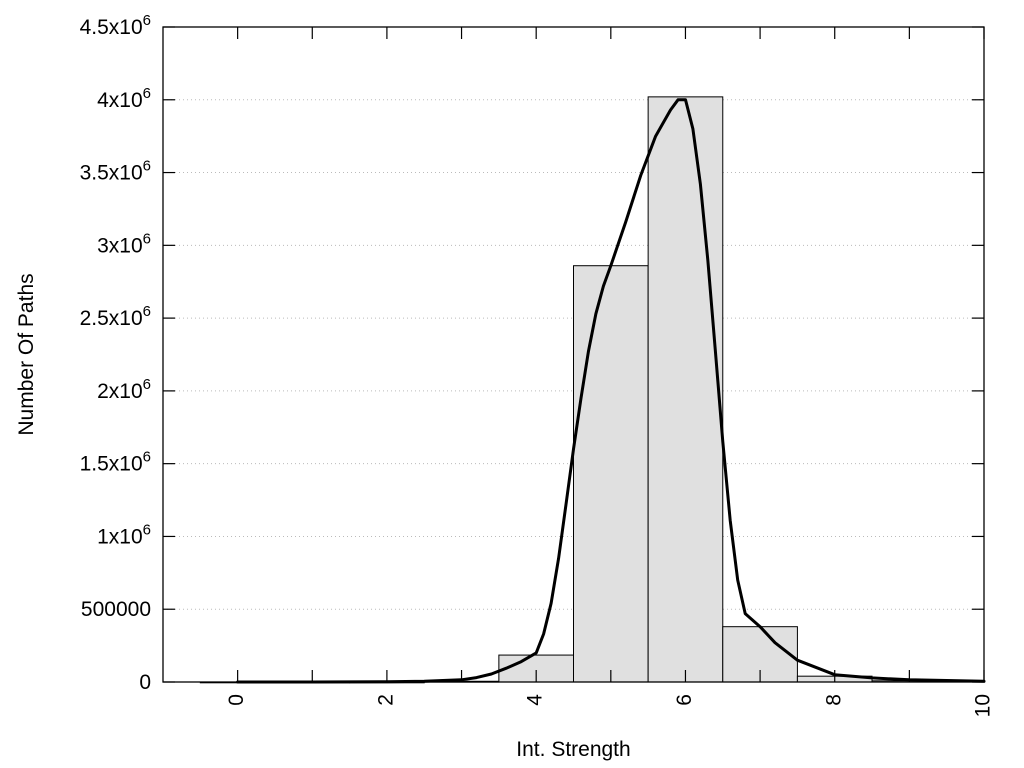 The height and width of the screenshot is (768, 1024). I want to click on x-tick-label: 6, so click(684, 700).